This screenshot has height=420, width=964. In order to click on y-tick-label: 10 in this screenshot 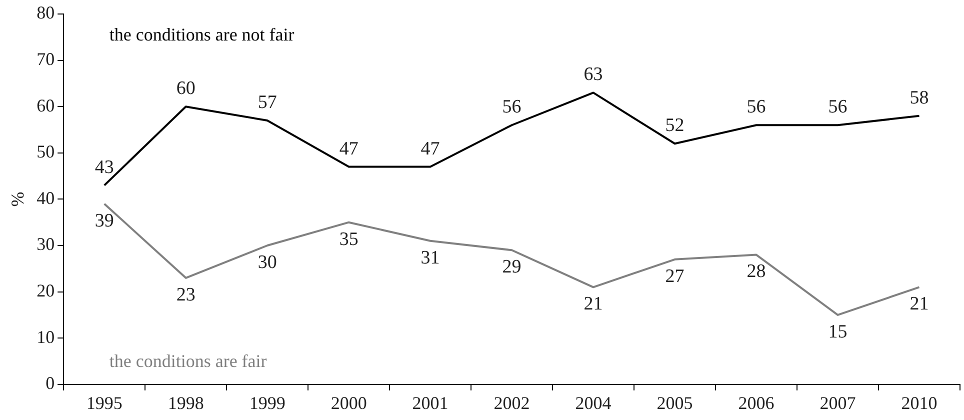, I will do `click(45, 336)`.